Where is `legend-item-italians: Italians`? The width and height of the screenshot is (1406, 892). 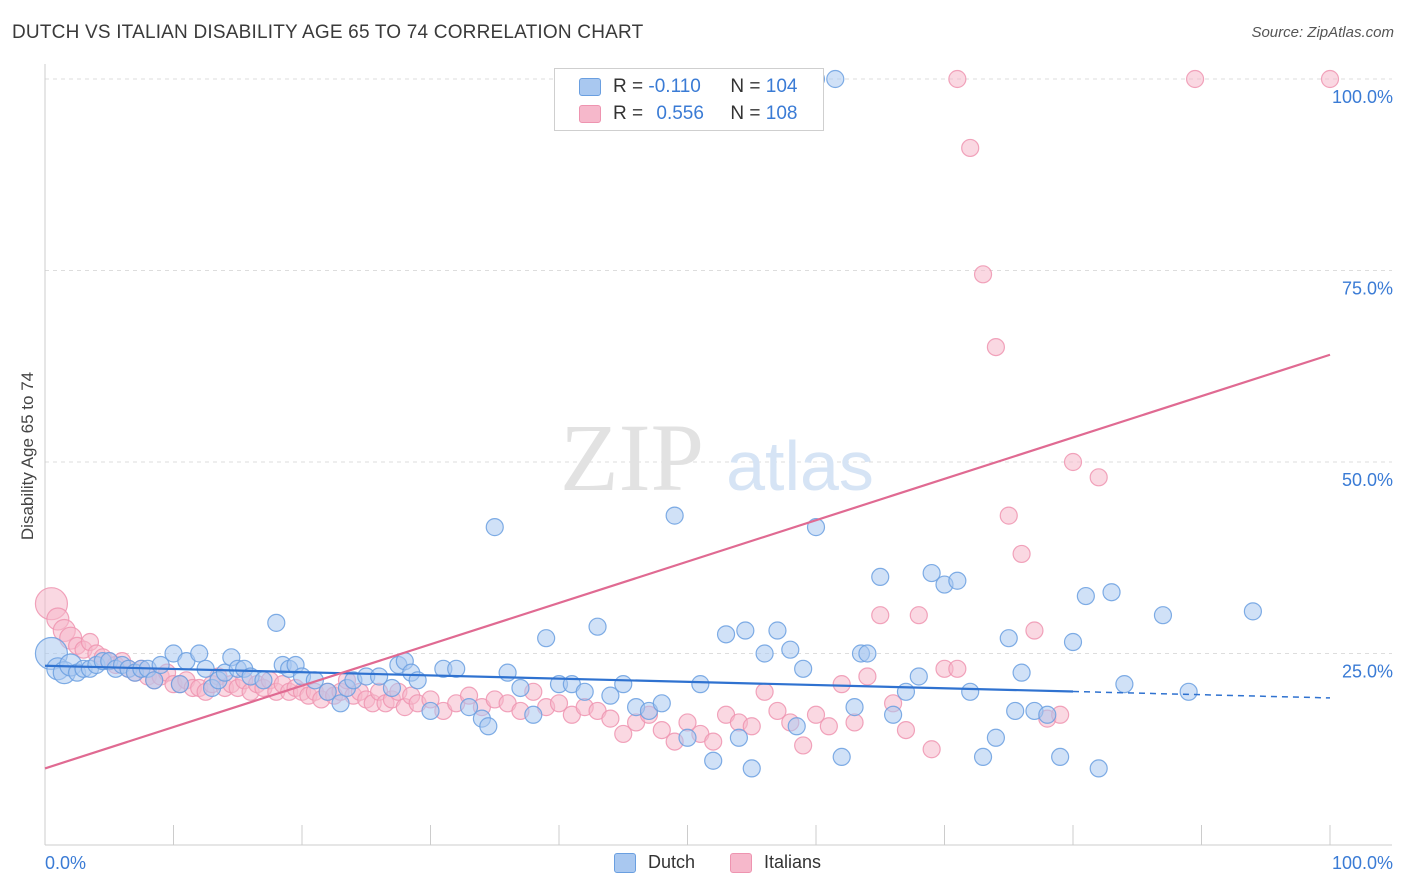
legend-item-italians: Italians is located at coordinates (775, 862).